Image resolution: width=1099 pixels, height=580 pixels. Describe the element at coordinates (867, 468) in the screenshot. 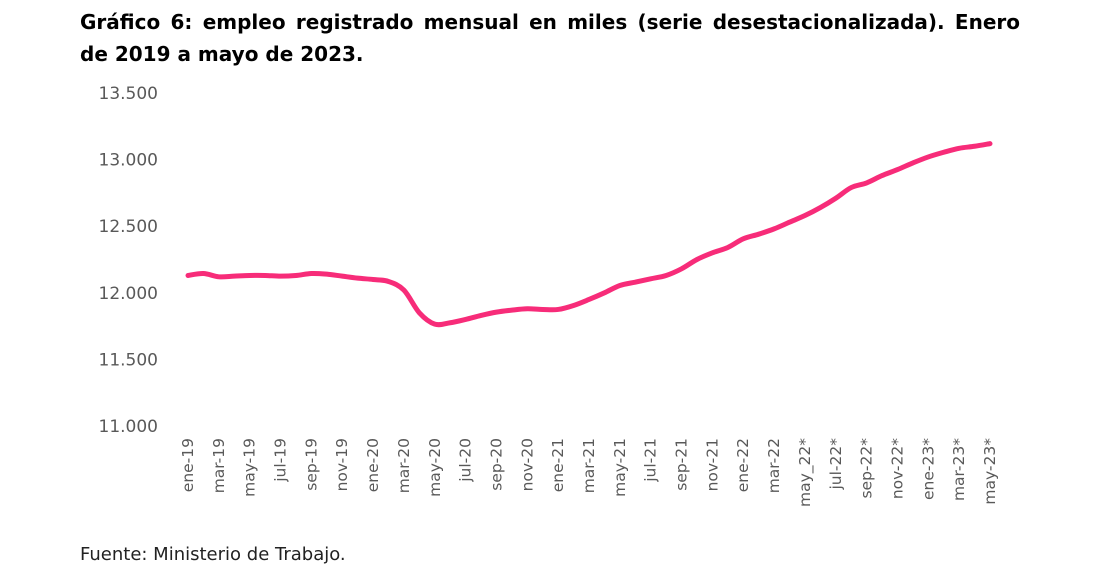

I see `x-tick-label: sep-22*` at that location.